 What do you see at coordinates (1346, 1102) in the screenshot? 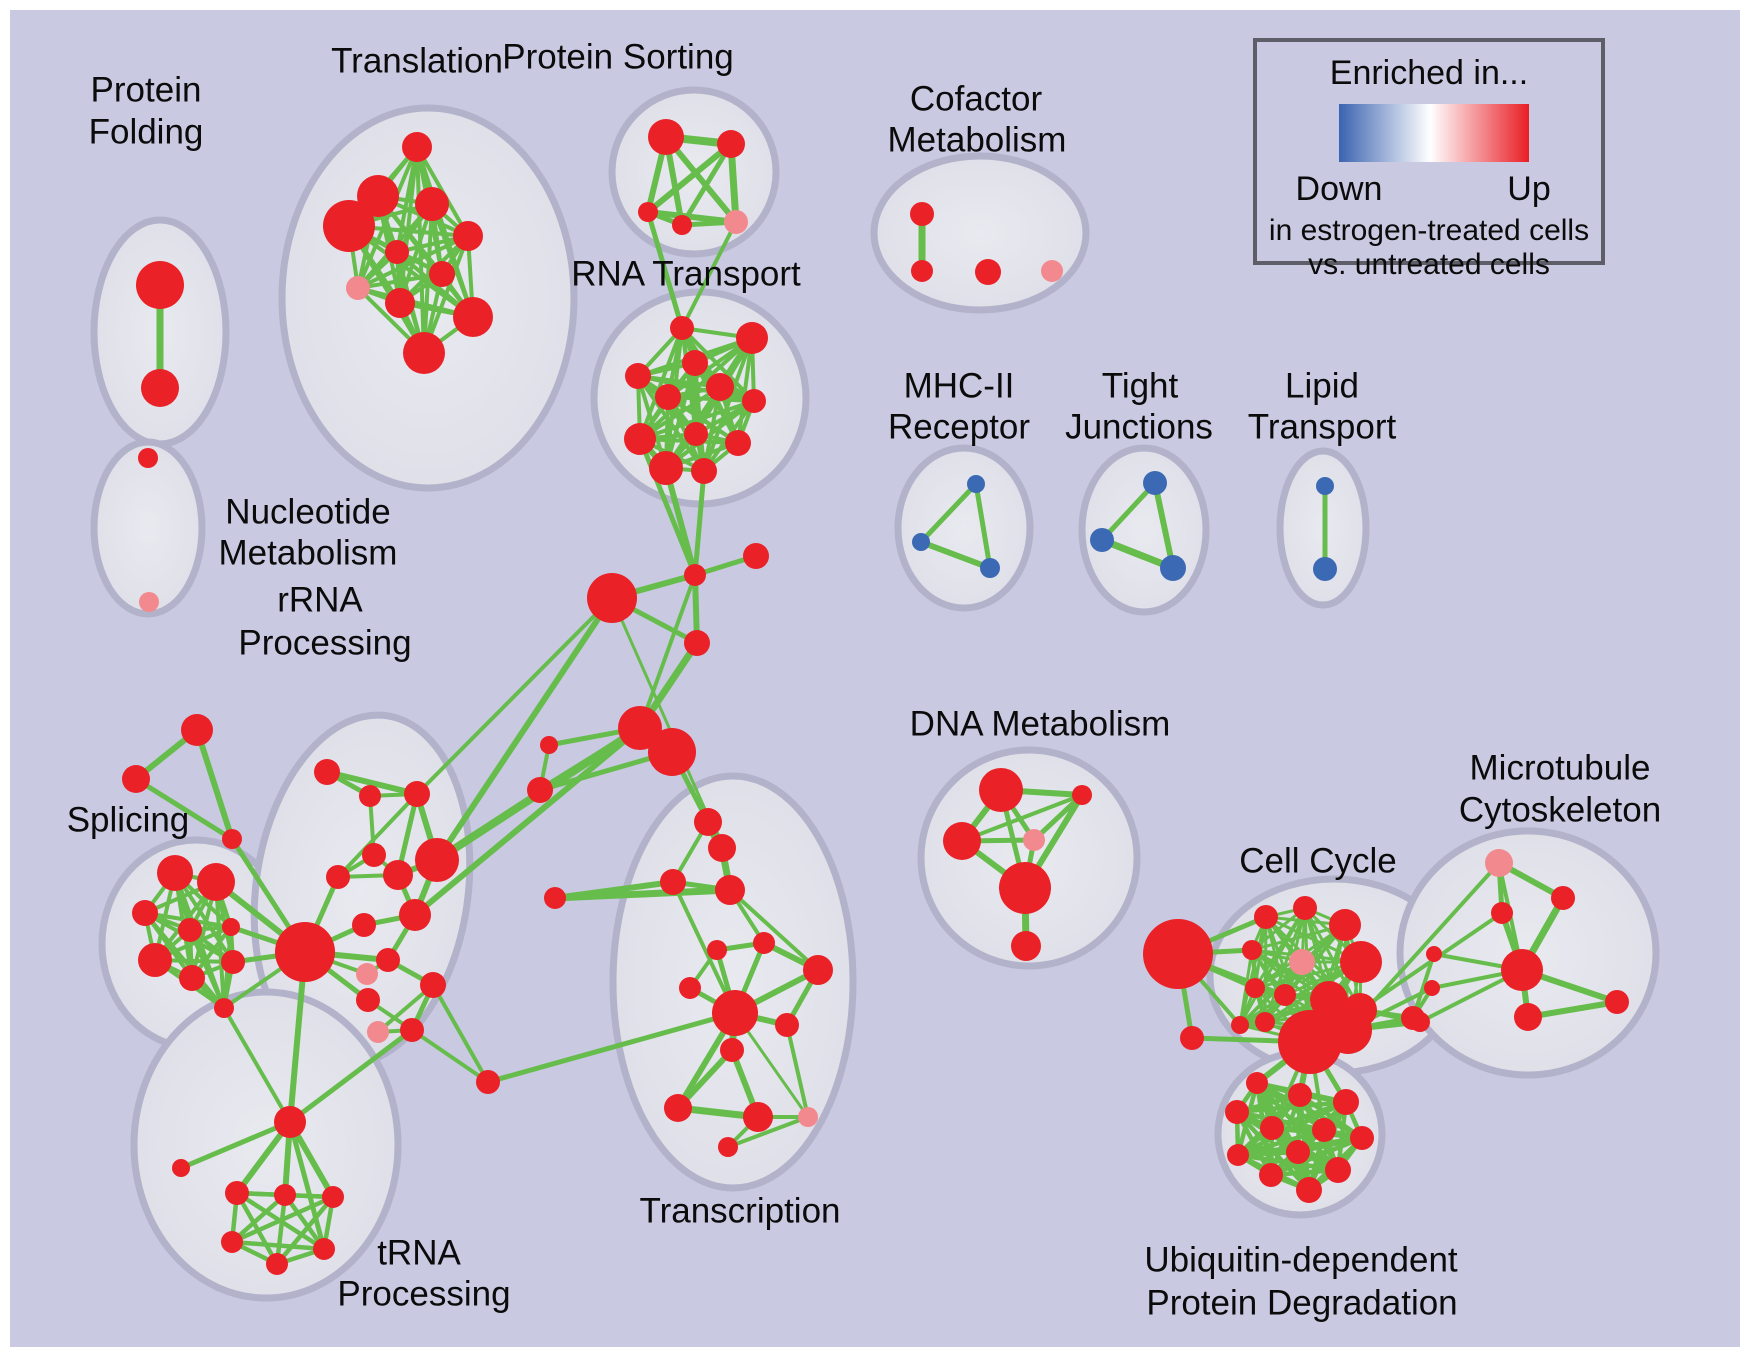
I see `node-v2` at bounding box center [1346, 1102].